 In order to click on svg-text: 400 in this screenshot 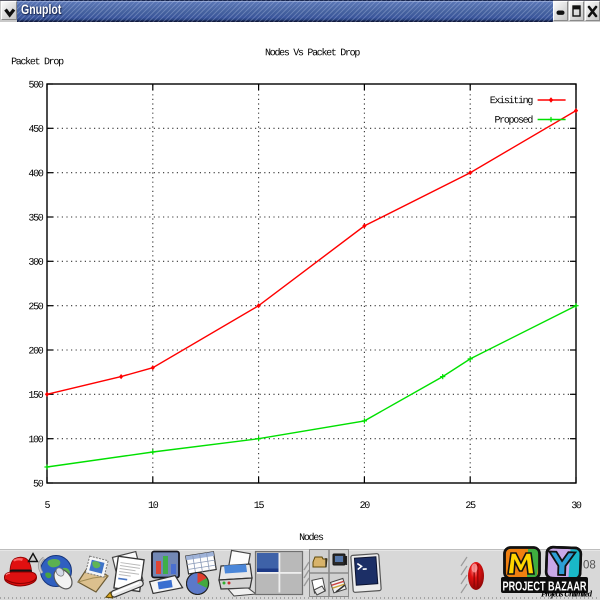, I will do `click(35, 174)`.